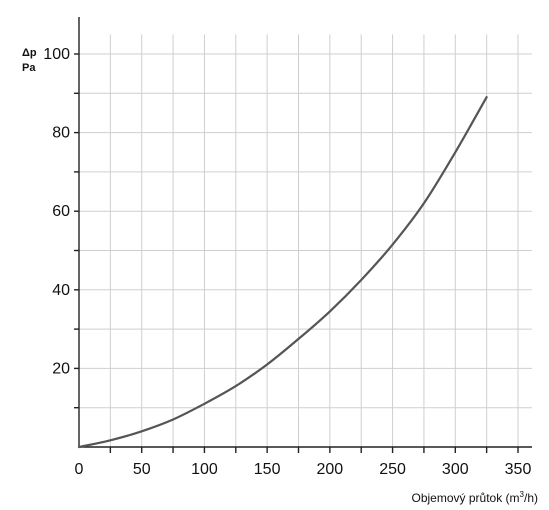 This screenshot has width=549, height=510. I want to click on y-tick-label: 40, so click(61, 290).